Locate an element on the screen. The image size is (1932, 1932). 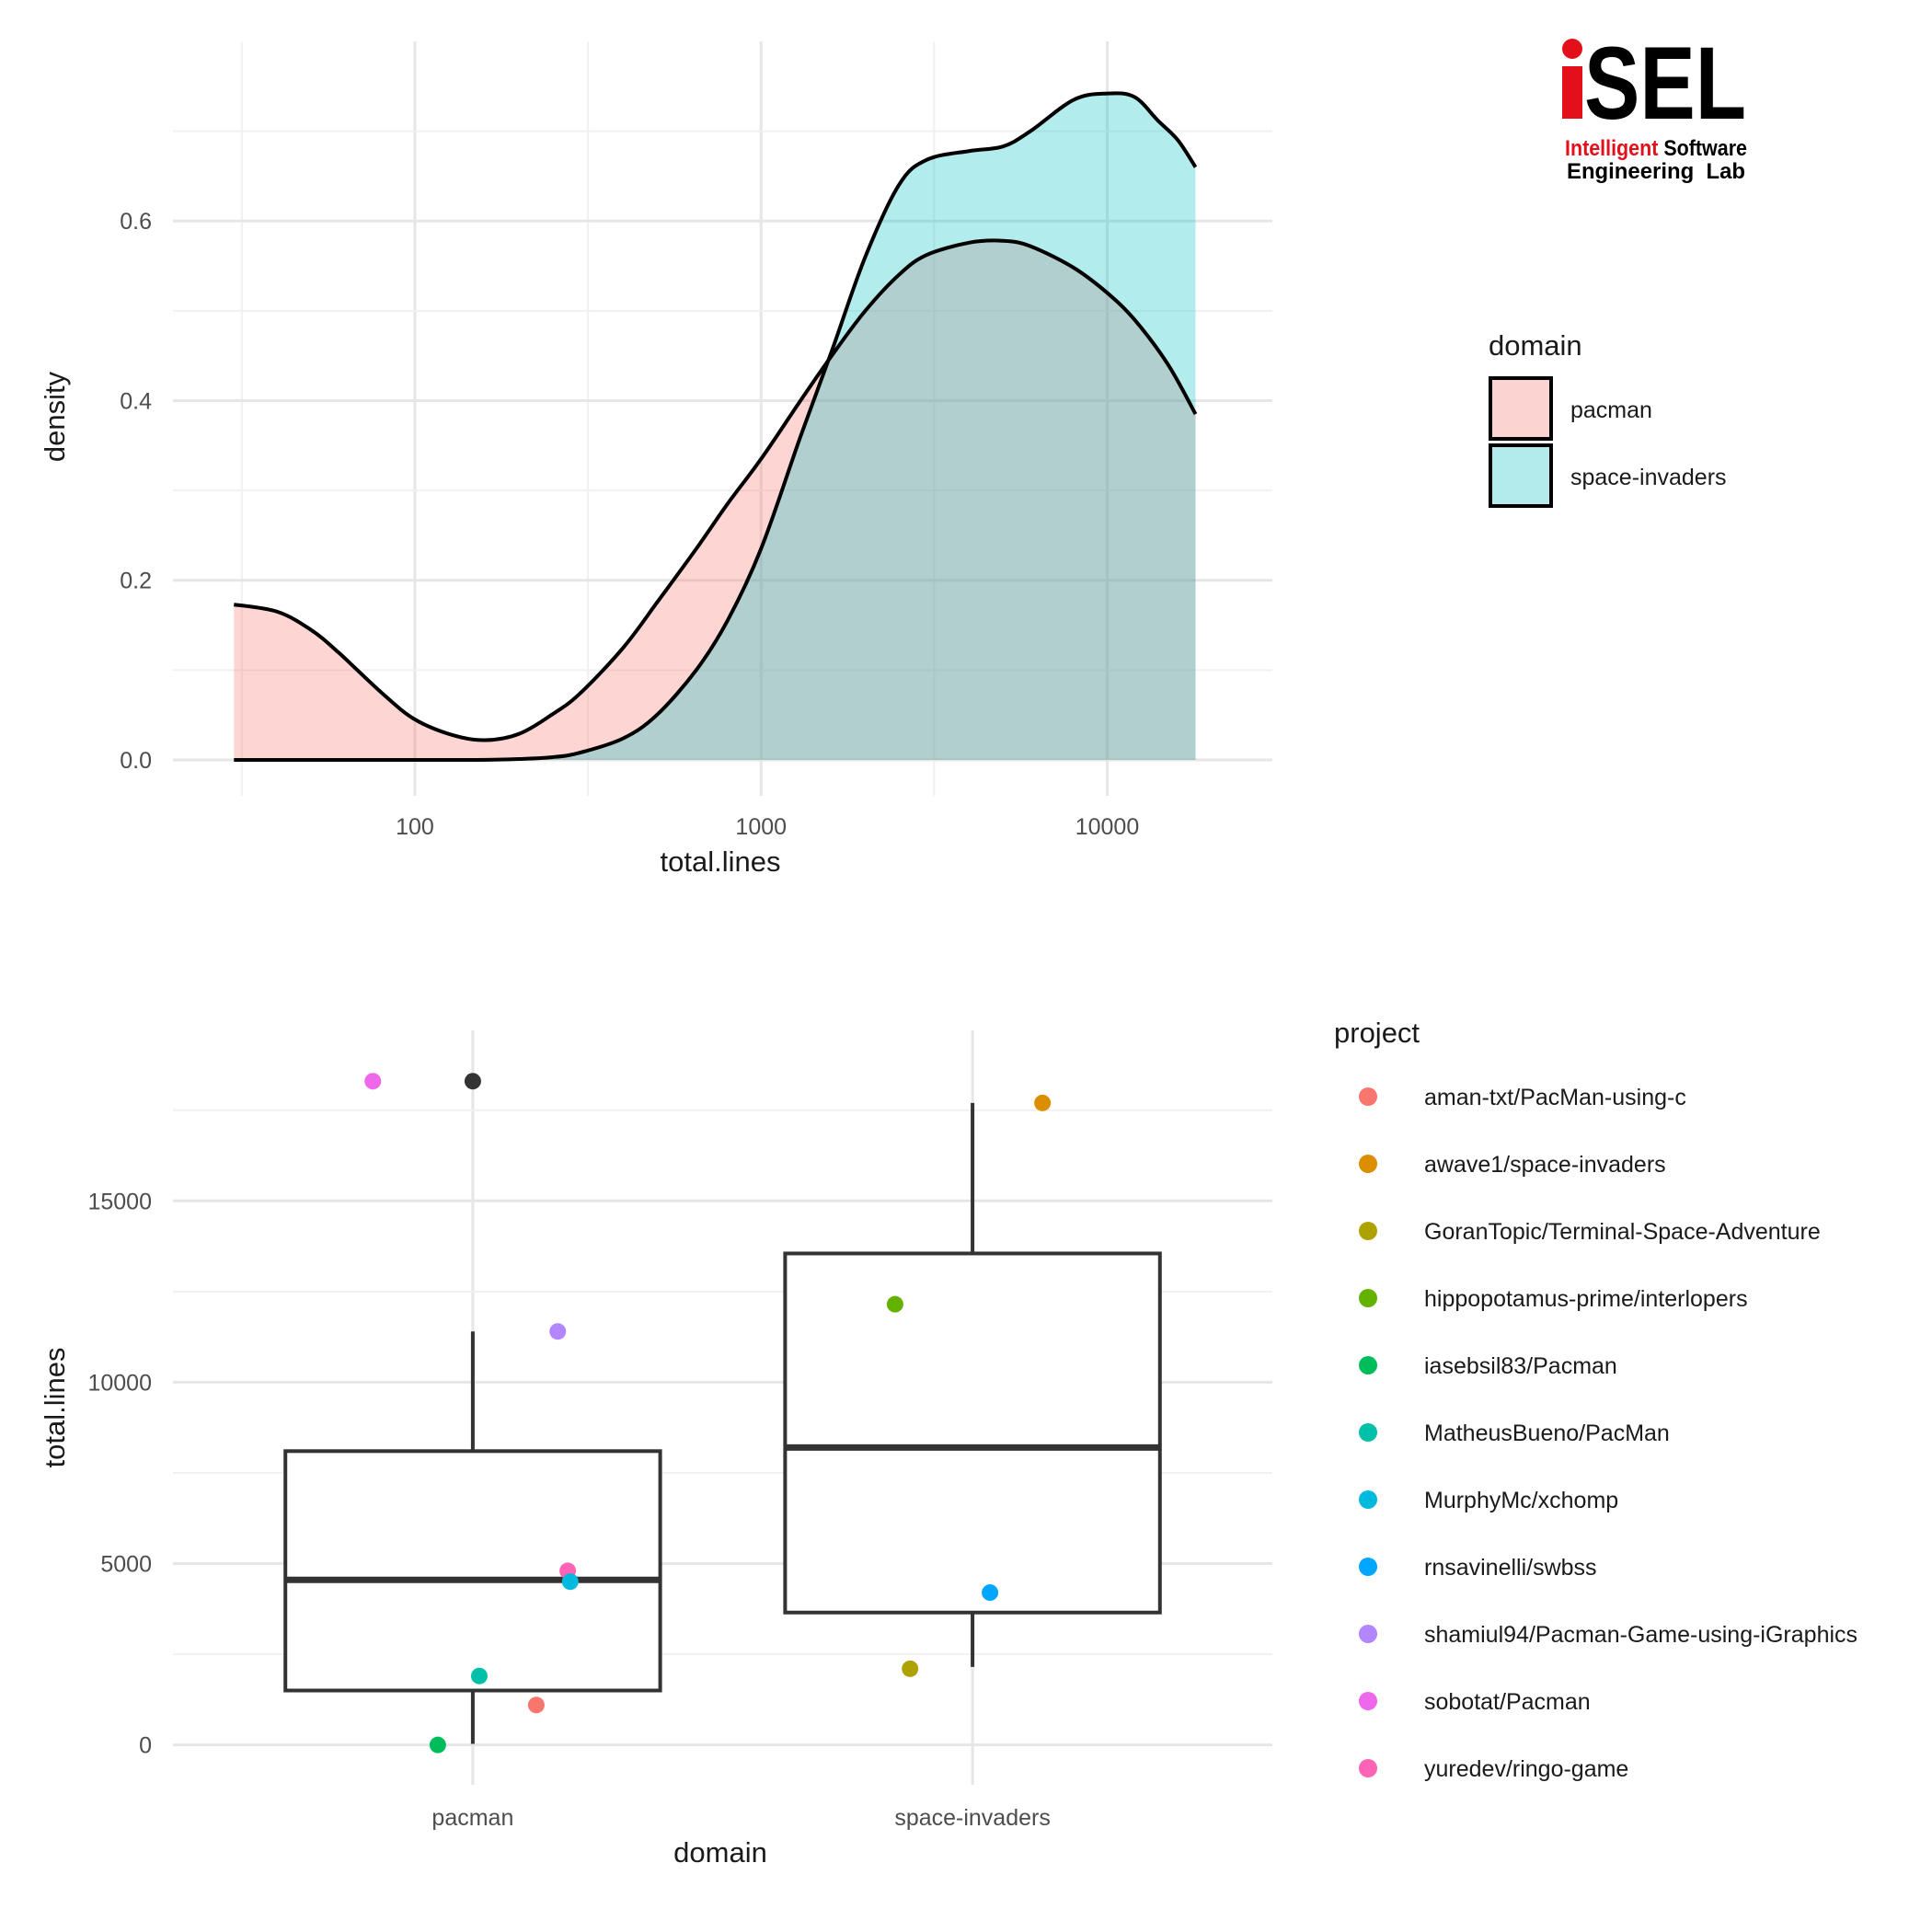
point-sobotat-pacman is located at coordinates (373, 1081).